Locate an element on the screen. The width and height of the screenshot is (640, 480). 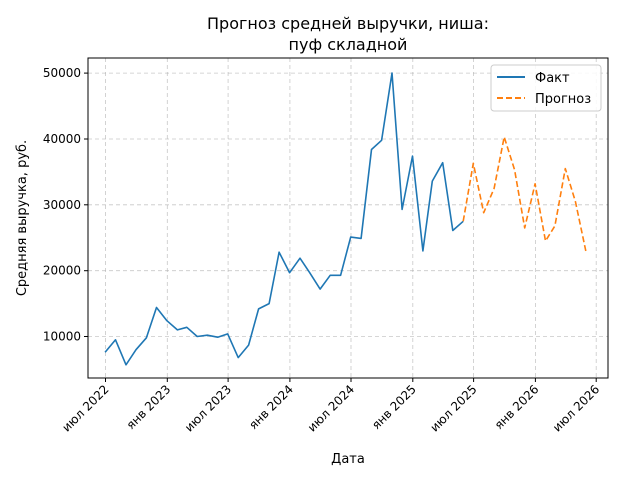
x-tick-label: янв 2026 is located at coordinates (517, 407).